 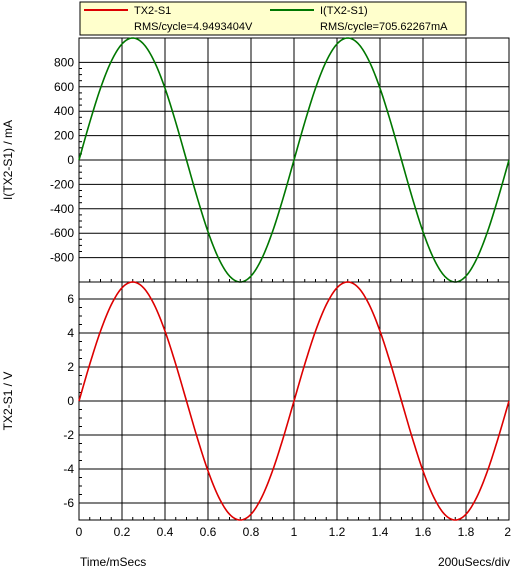 I want to click on x-tick-label: 1.2, so click(x=337, y=532).